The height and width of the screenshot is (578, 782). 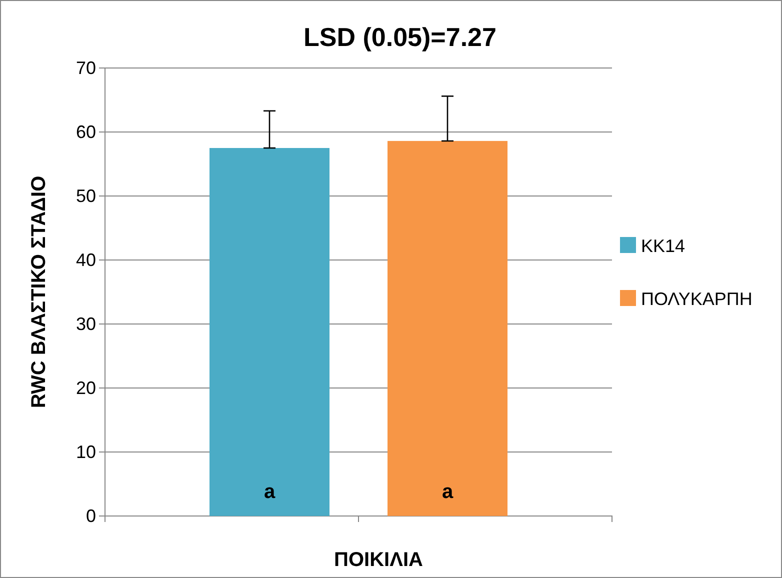 I want to click on x-axis-title: ΠΟΙΚΙΛΙΑ, so click(x=378, y=560).